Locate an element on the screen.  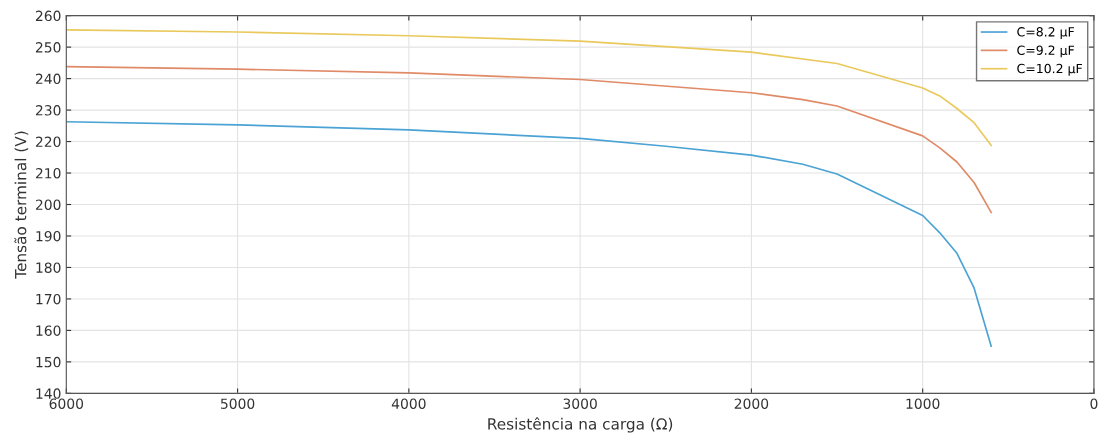
x-tick-label: 1000 is located at coordinates (923, 403).